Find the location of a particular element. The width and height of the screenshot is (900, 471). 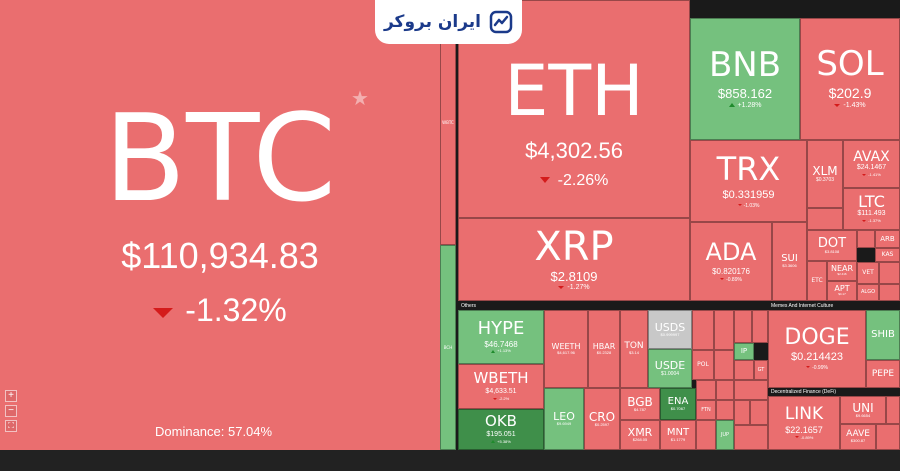

brand-name: ایران بروکر is located at coordinates (432, 22).